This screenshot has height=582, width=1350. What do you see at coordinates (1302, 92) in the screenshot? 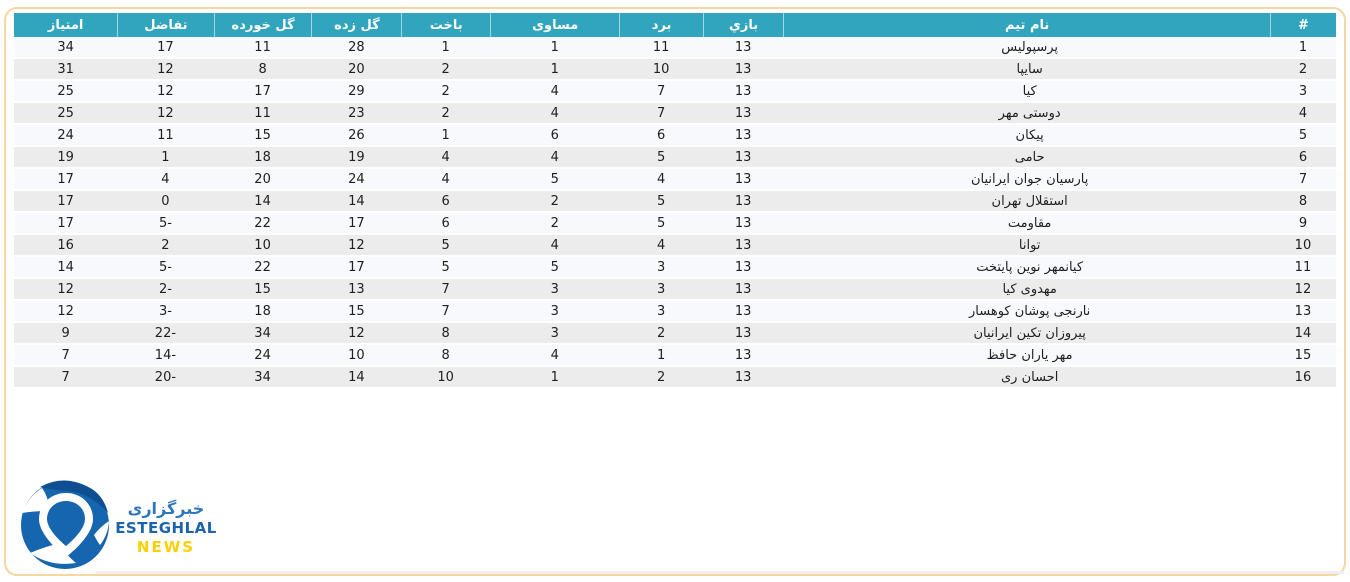
I see `cell-rank: 3` at bounding box center [1302, 92].